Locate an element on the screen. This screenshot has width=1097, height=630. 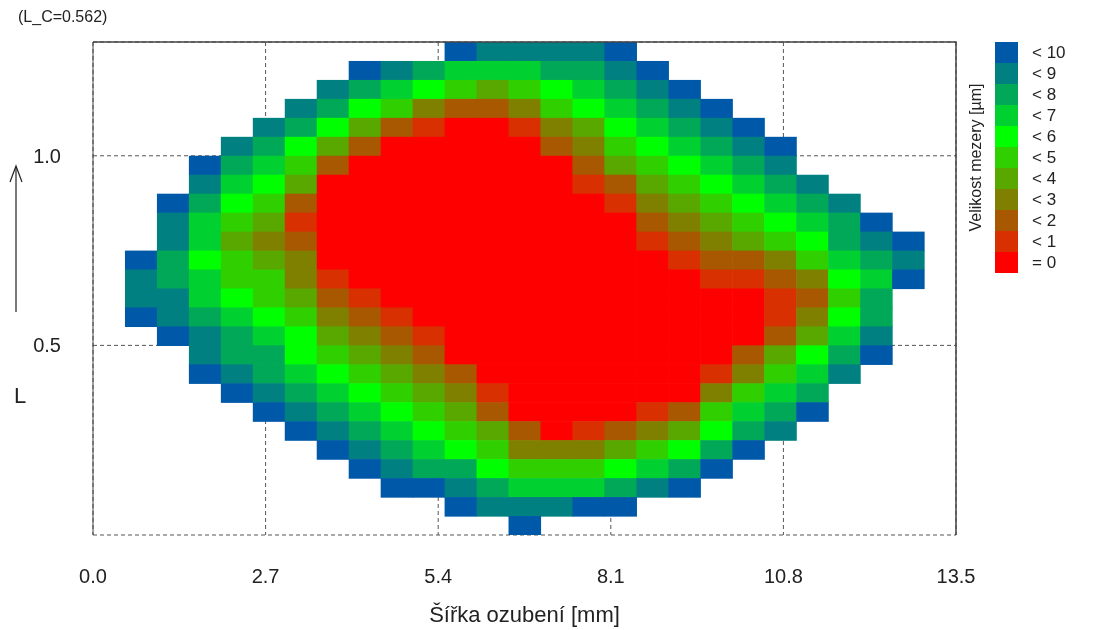
y-tick-label: 0.5 is located at coordinates (47, 345).